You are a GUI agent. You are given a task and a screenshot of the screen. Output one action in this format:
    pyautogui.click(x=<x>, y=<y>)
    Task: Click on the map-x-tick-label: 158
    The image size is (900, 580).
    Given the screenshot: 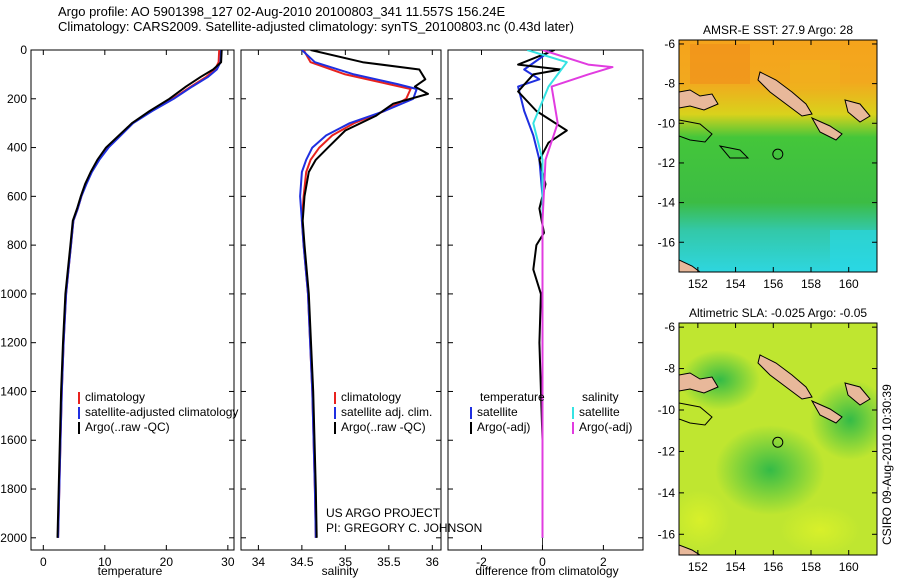 What is the action you would take?
    pyautogui.click(x=811, y=284)
    